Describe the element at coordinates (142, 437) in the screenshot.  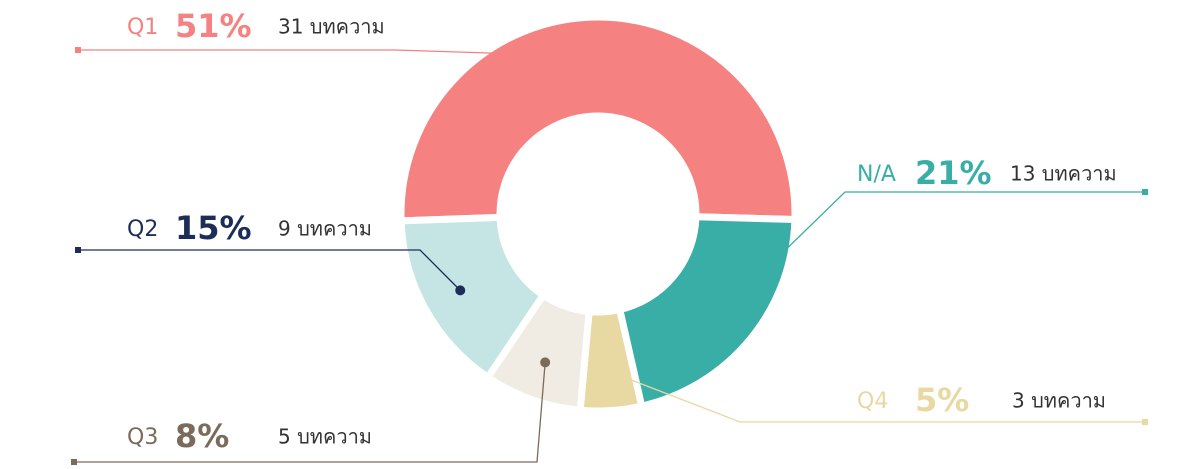
I see `category-label: Q3` at that location.